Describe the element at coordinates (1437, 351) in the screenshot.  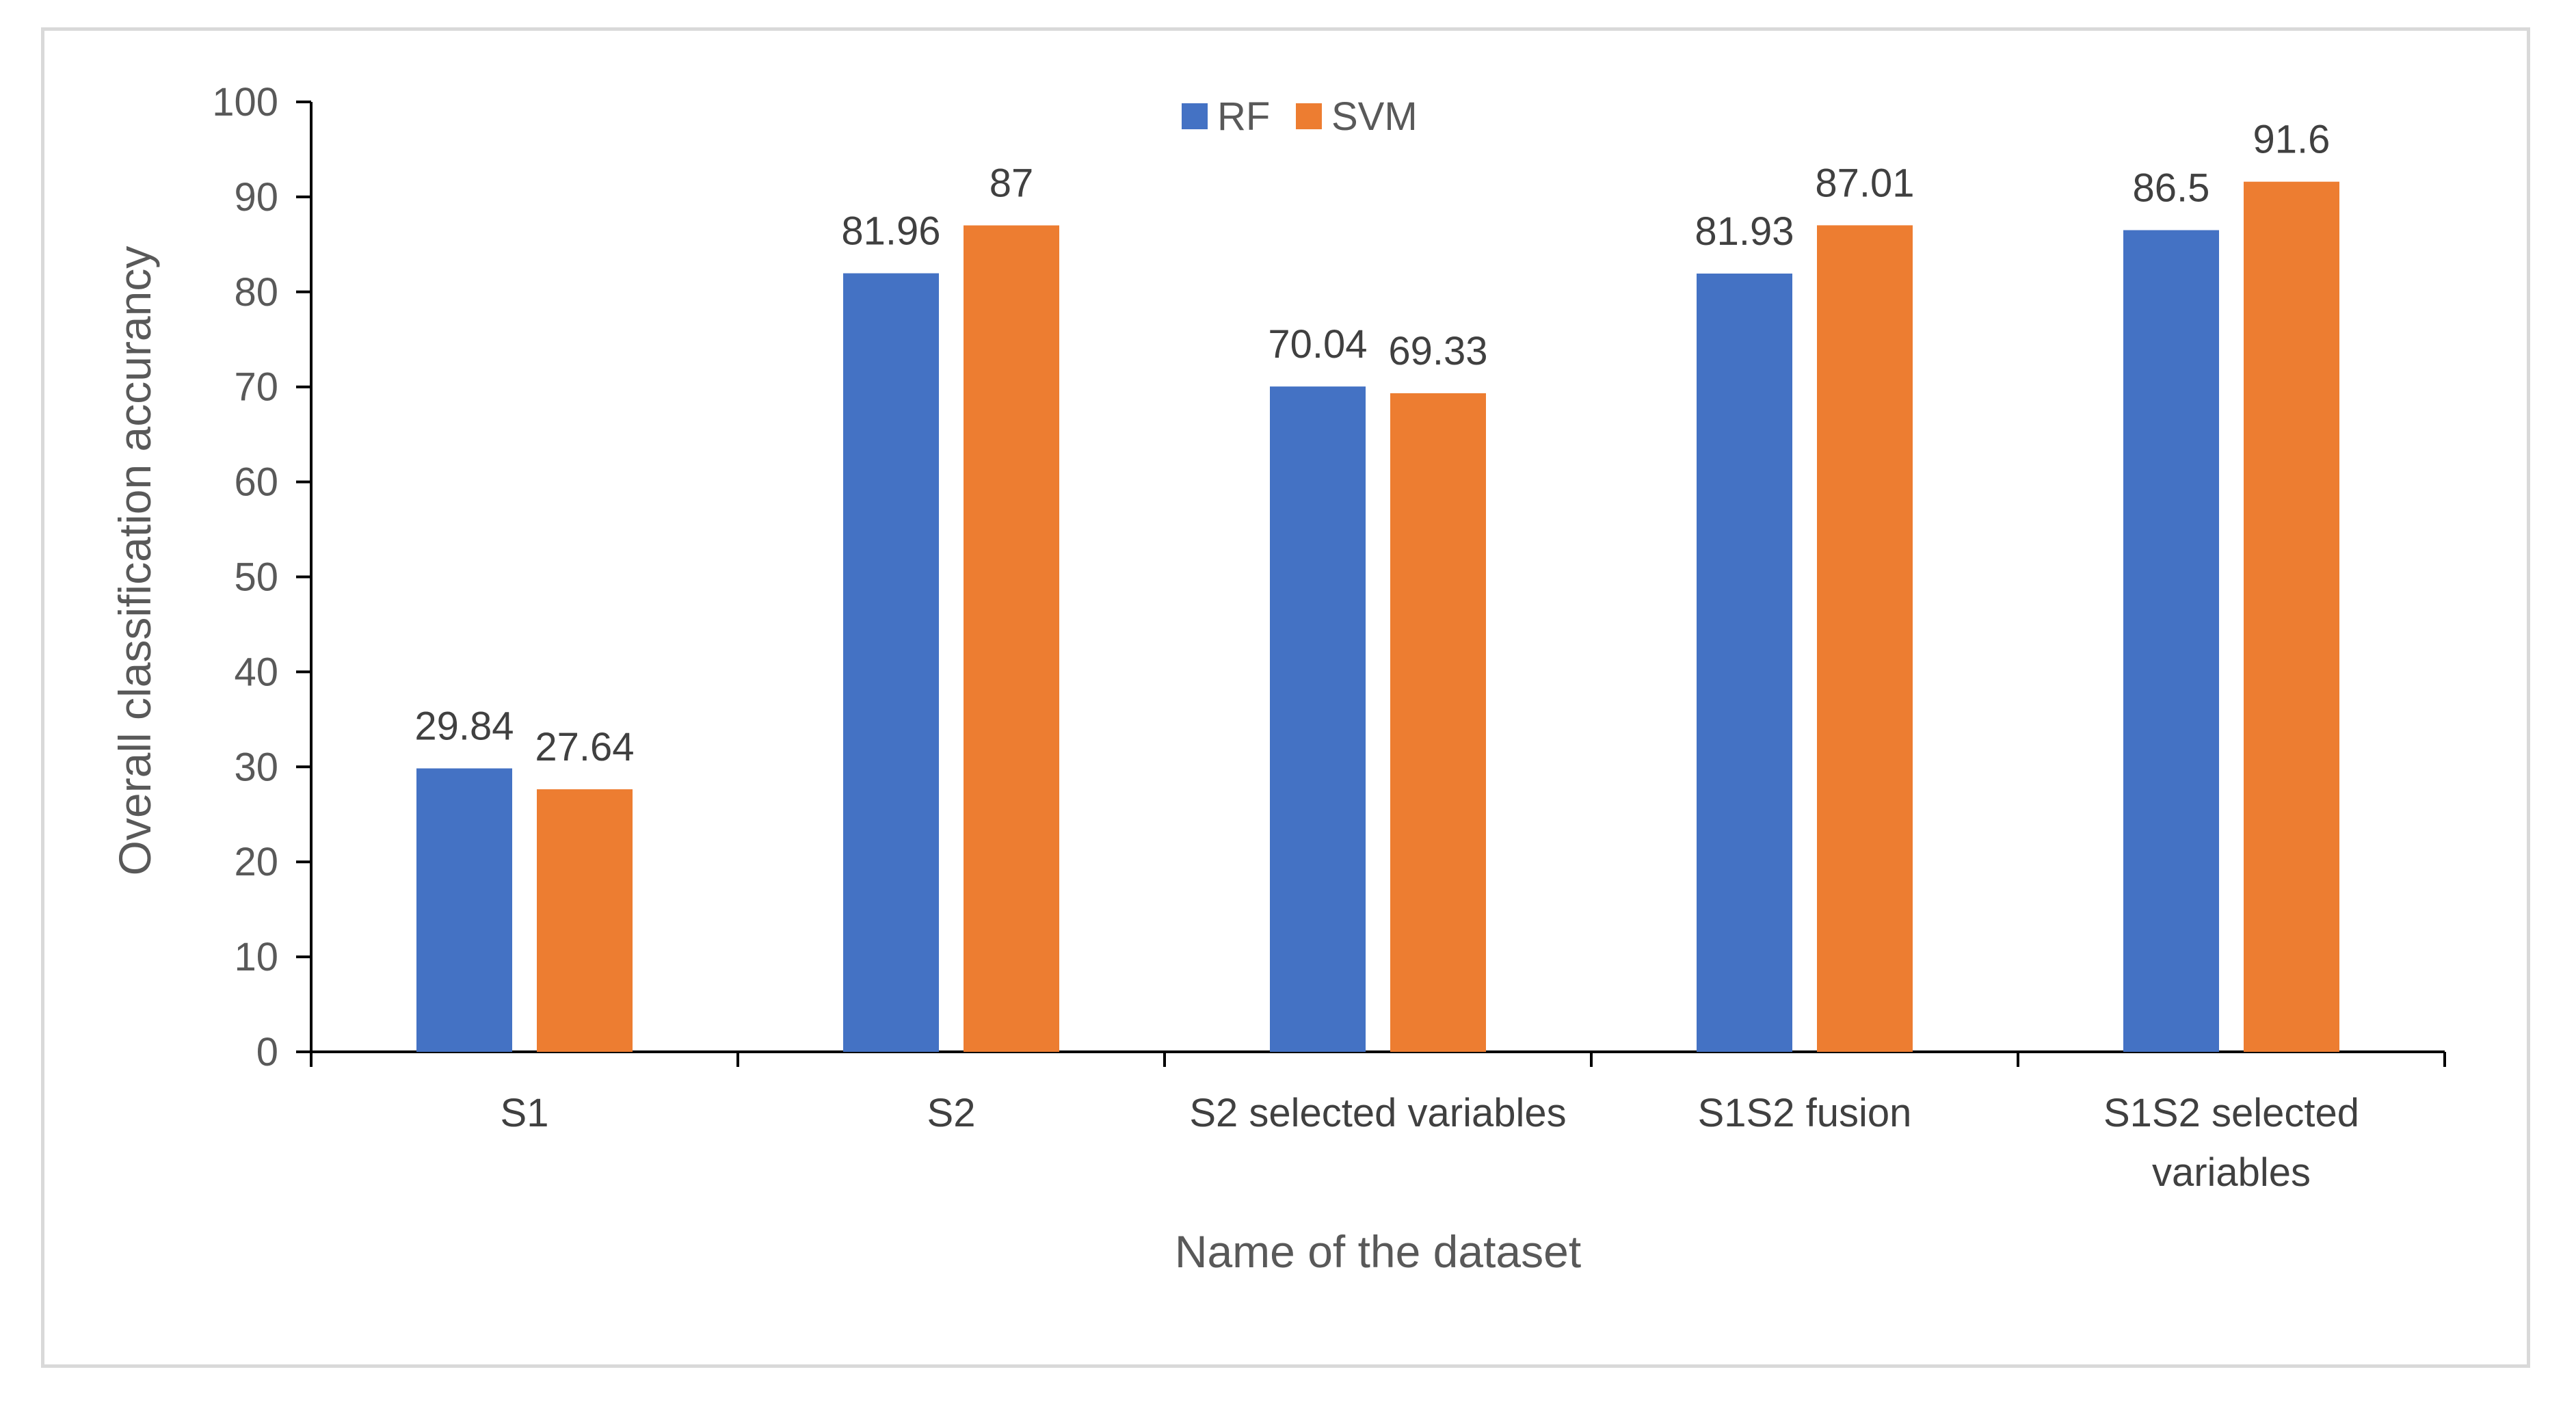
I see `data-label: 69.33` at that location.